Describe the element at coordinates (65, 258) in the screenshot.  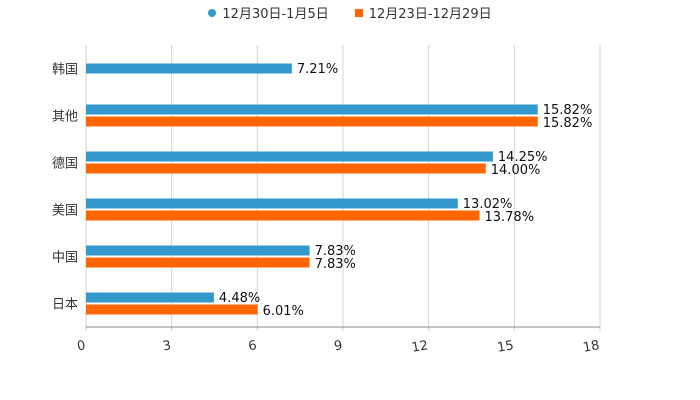
I see `y-category-label: 中国` at that location.